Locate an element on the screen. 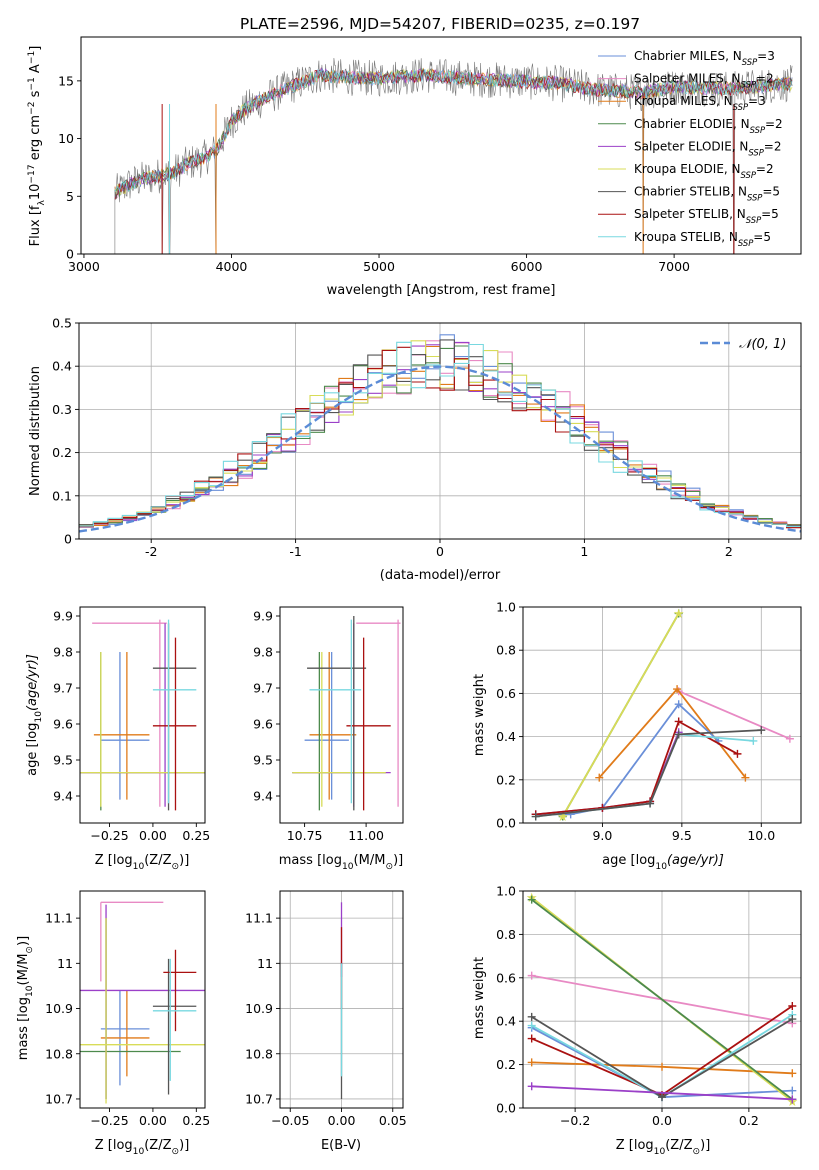 The image size is (819, 1170). y-tick-label: 9.6 is located at coordinates (63, 724).